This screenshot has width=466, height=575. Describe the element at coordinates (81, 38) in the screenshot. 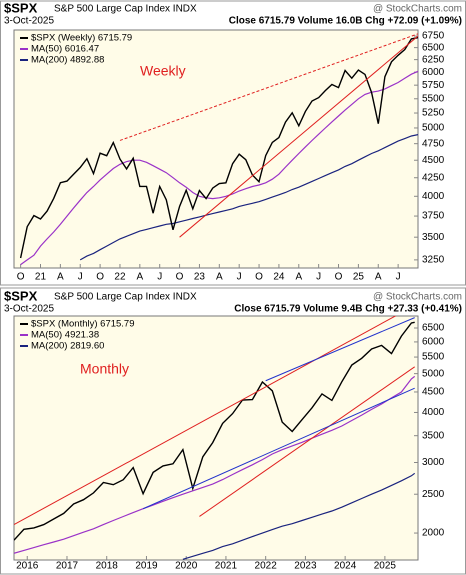

I see `legend-label: $SPX (Weekly) 6715.79` at that location.